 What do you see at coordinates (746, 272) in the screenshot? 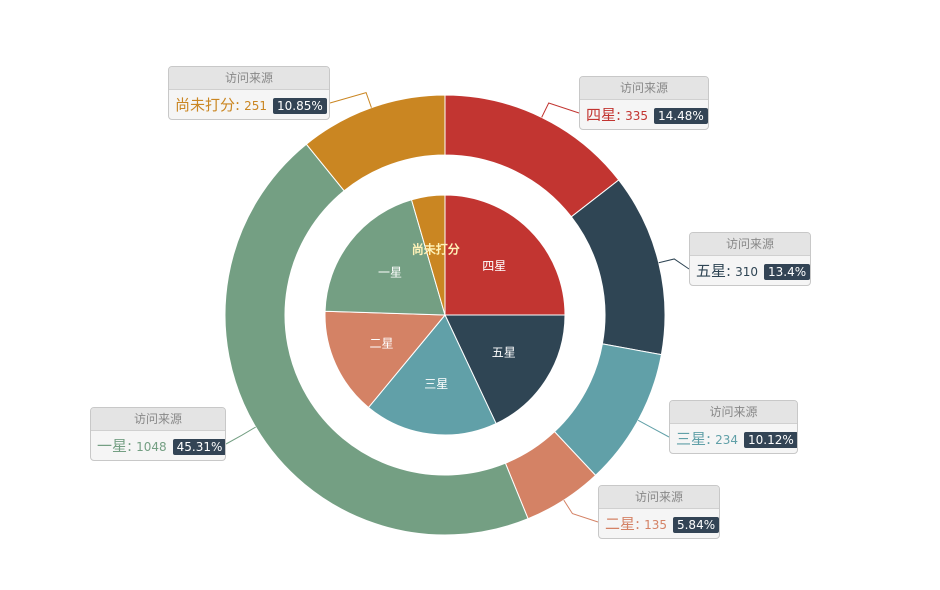
I see `slice-value: 310` at bounding box center [746, 272].